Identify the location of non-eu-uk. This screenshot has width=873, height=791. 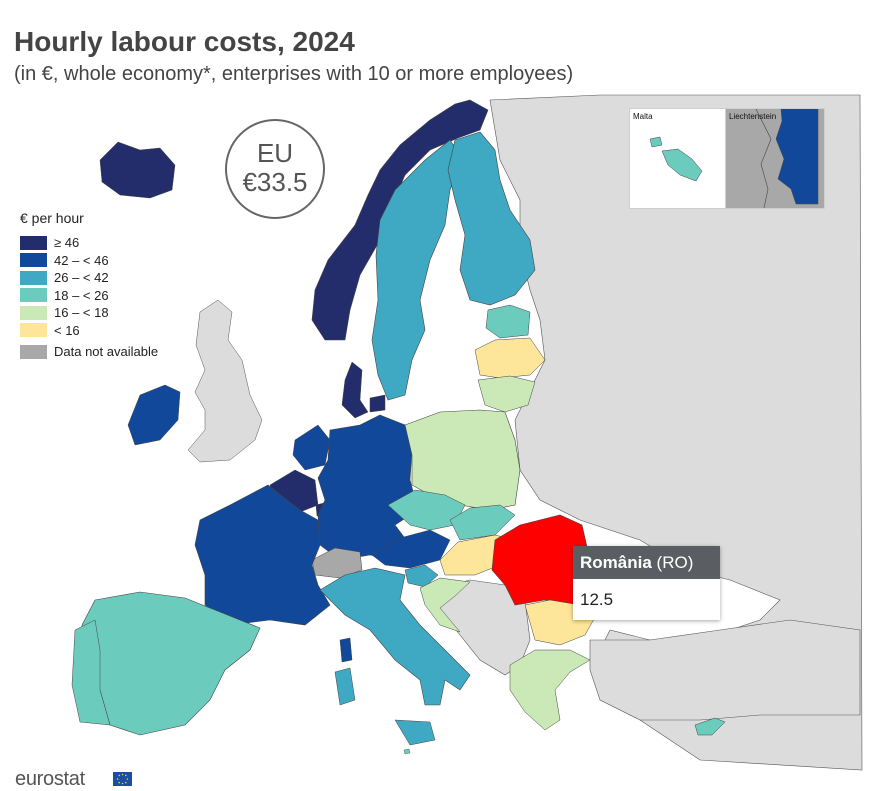
(225, 381).